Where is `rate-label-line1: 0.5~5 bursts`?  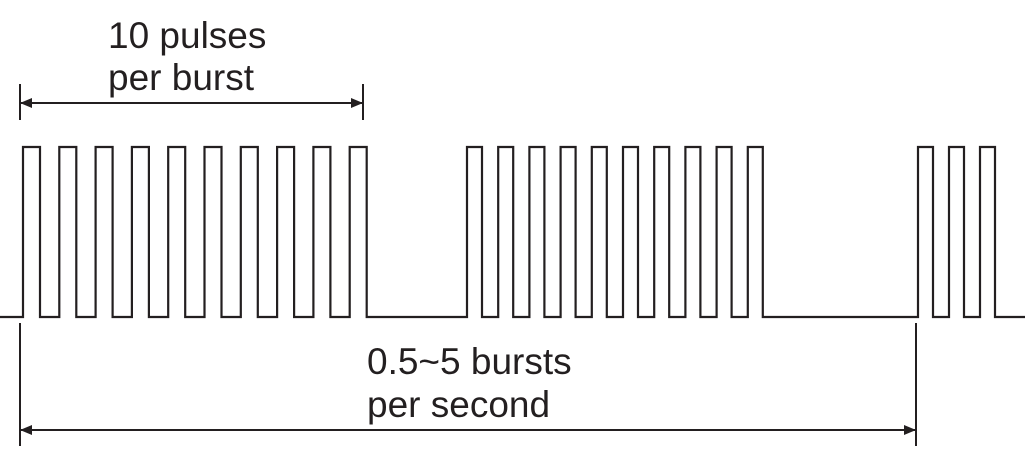 rate-label-line1: 0.5~5 bursts is located at coordinates (469, 361).